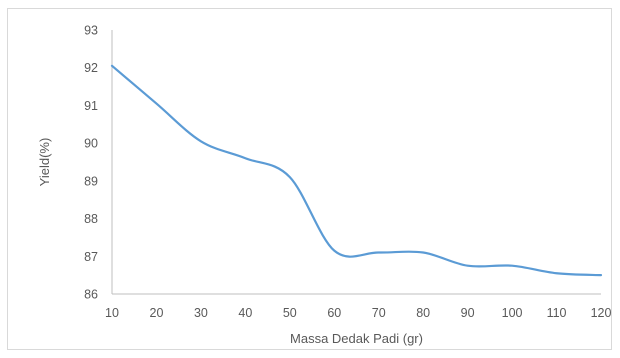 This screenshot has height=358, width=620. Describe the element at coordinates (358, 313) in the screenshot. I see `x-tick-labels: 10 20 30 40 50 60 70 80 90 100 110 120` at that location.